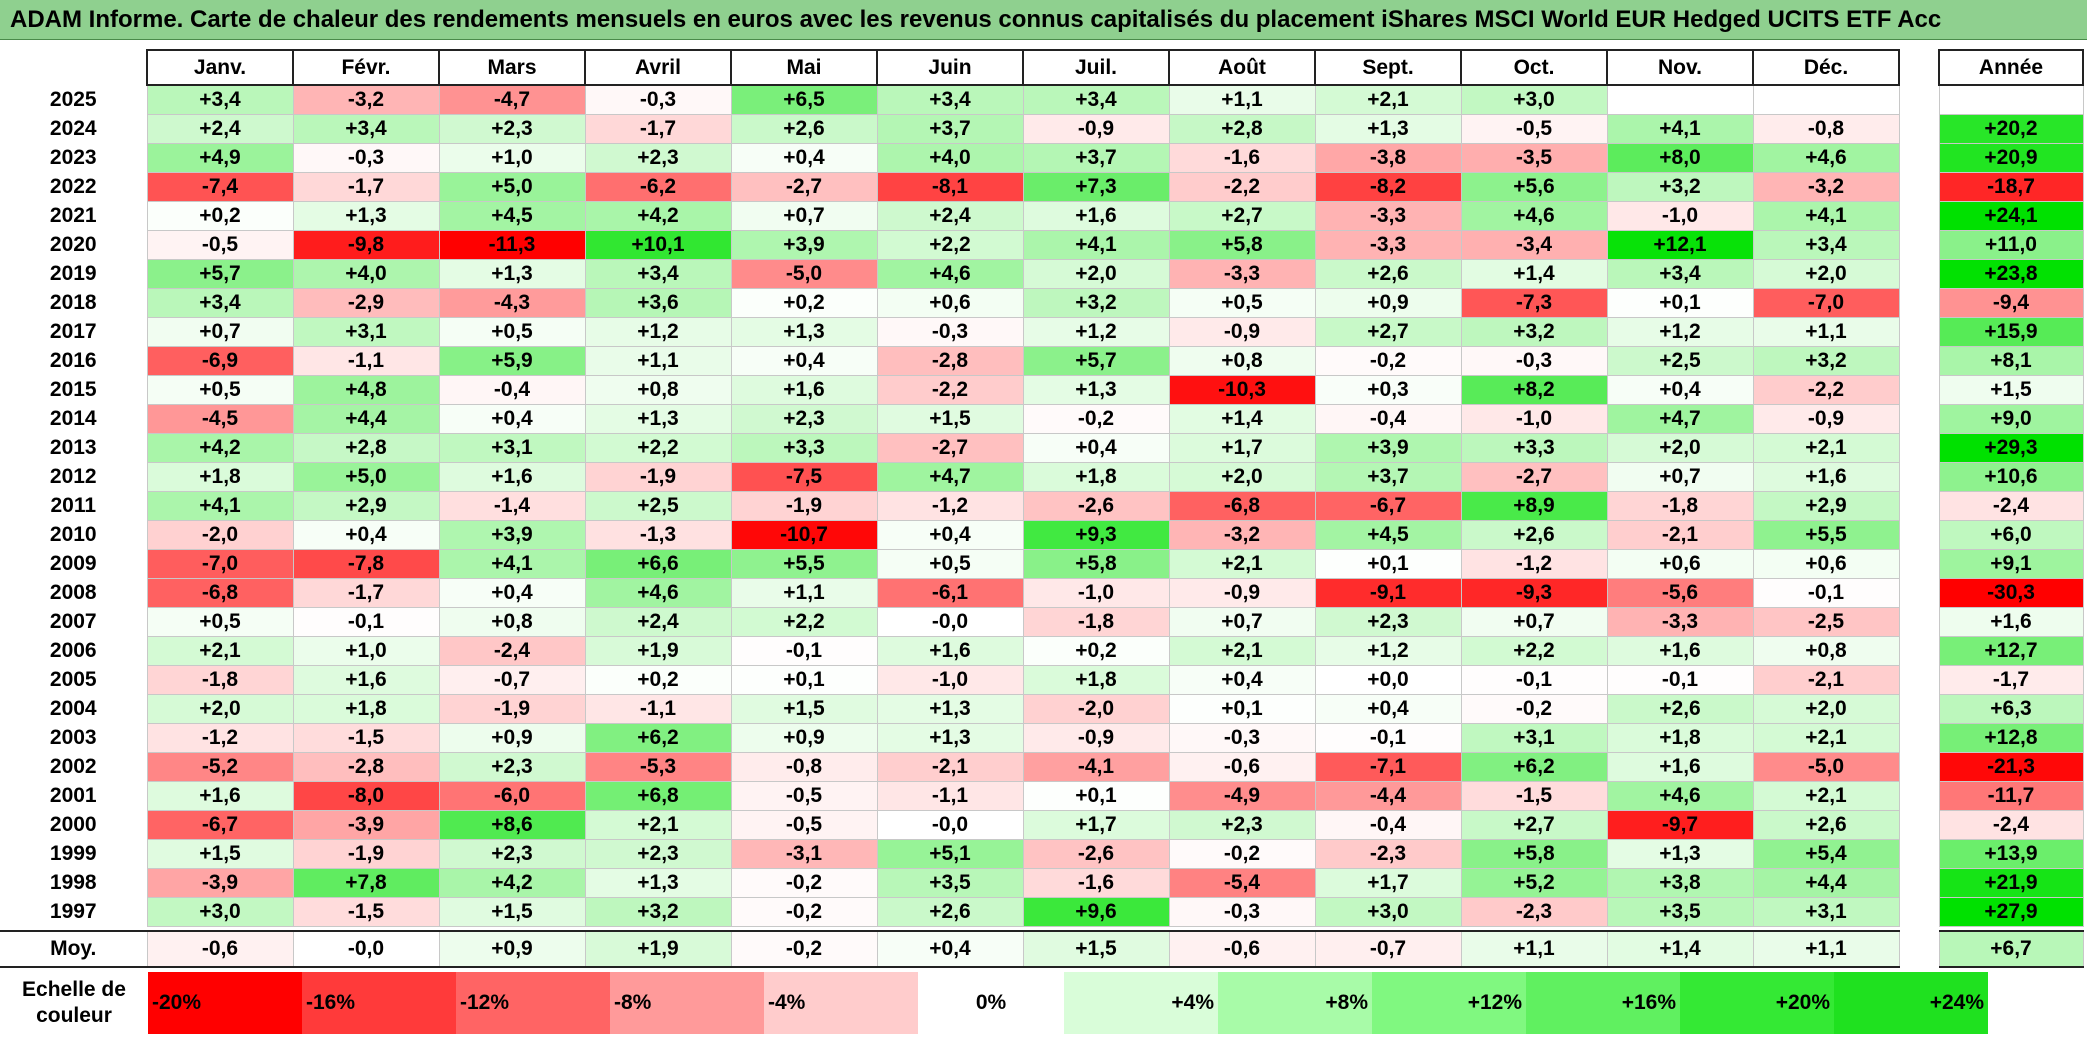  What do you see at coordinates (2011, 651) in the screenshot?
I see `annual-cell: +12,7` at bounding box center [2011, 651].